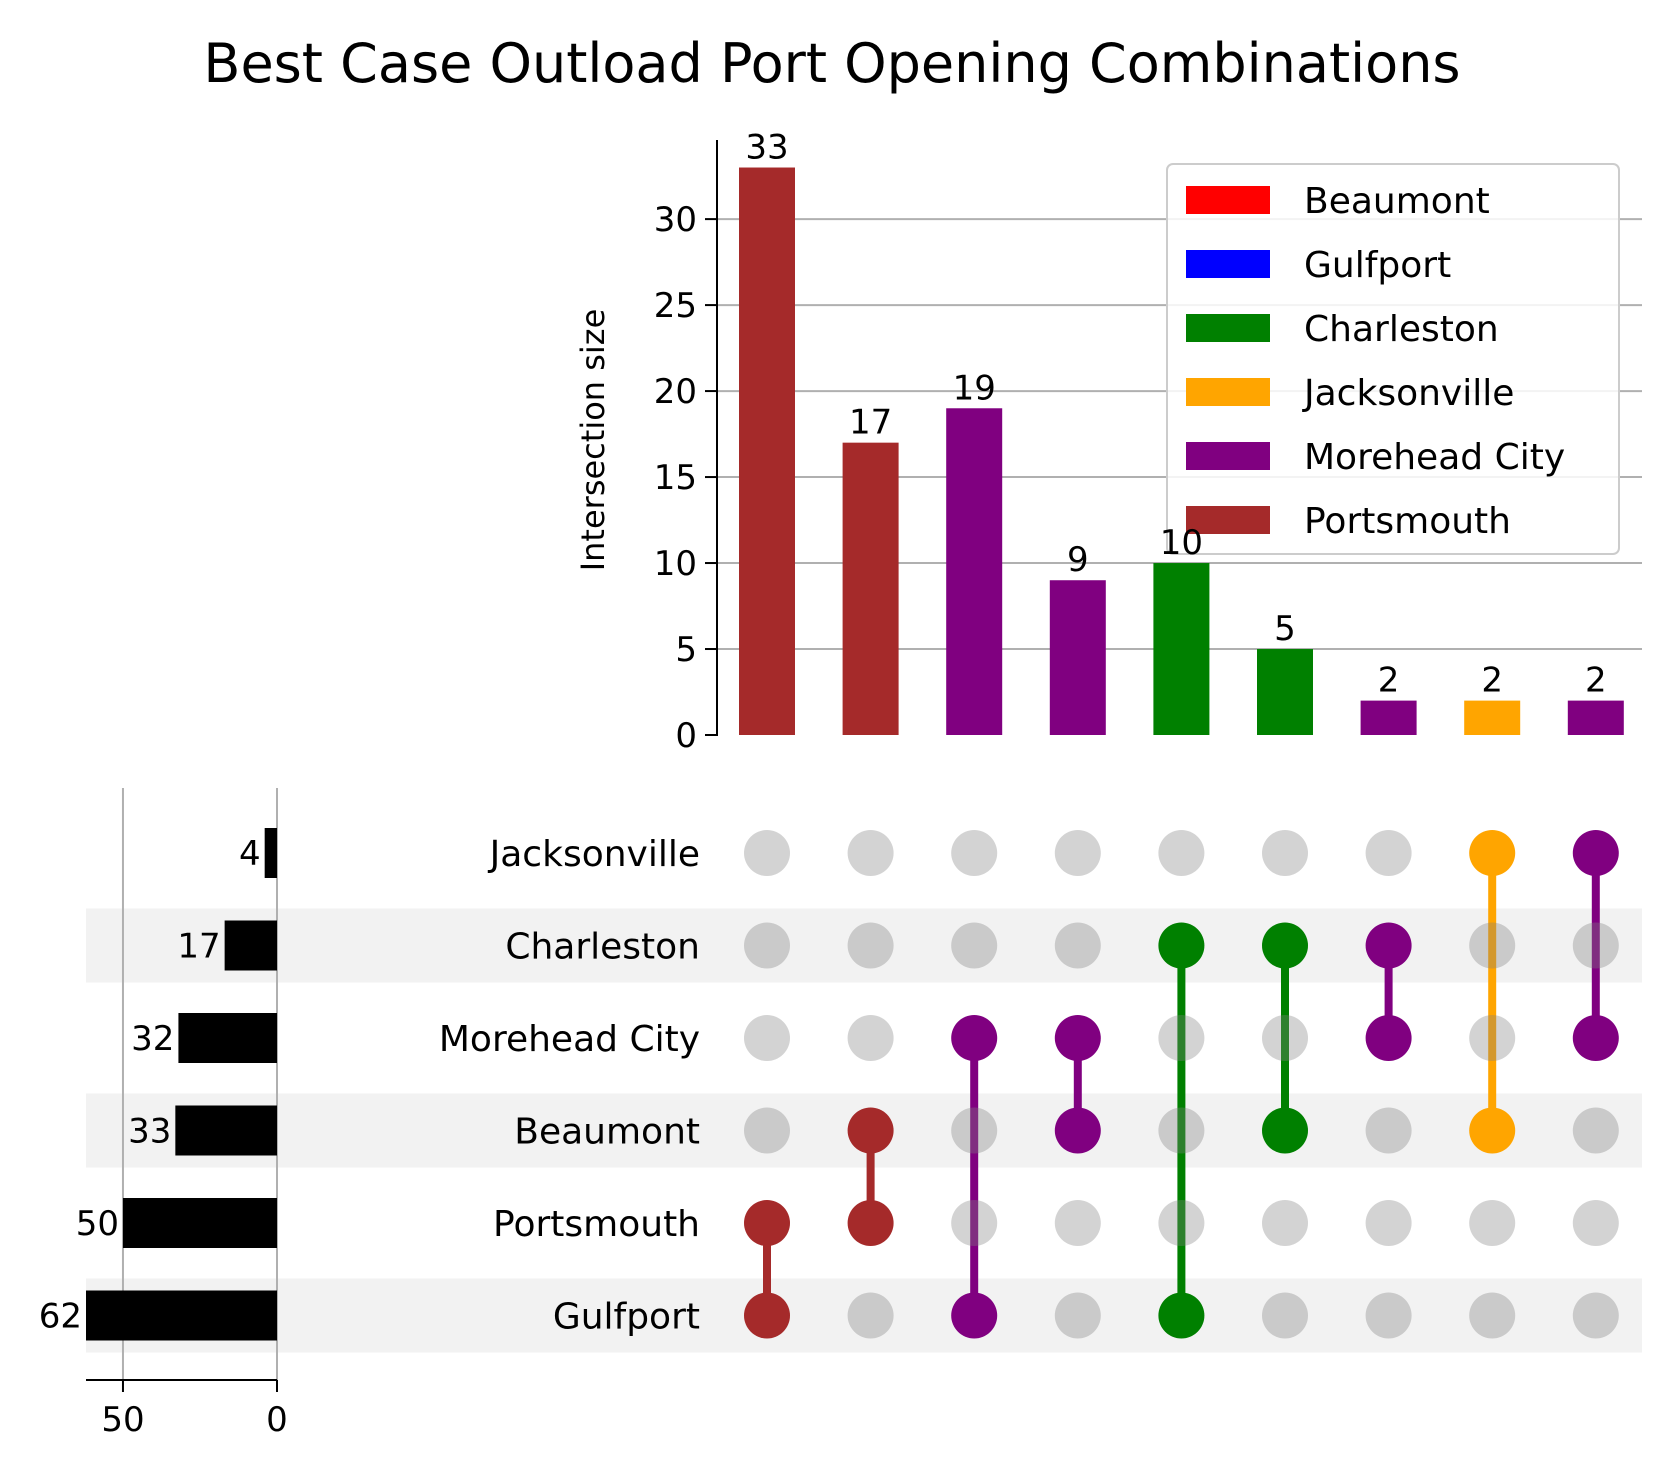 The image size is (1664, 1480). I want to click on y-tick-label: 5, so click(686, 650).